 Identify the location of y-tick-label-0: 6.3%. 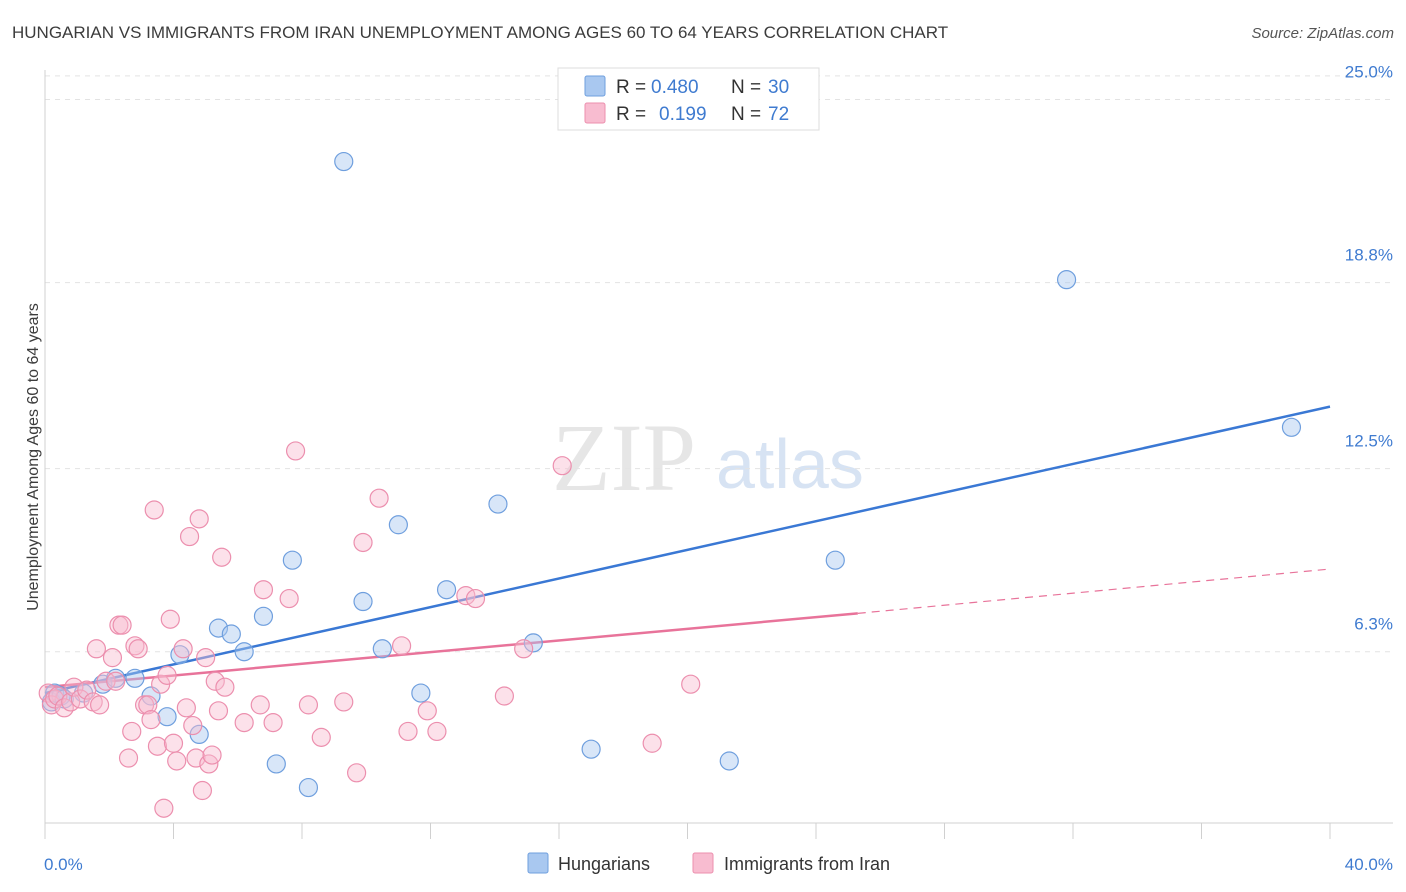
(1373, 624).